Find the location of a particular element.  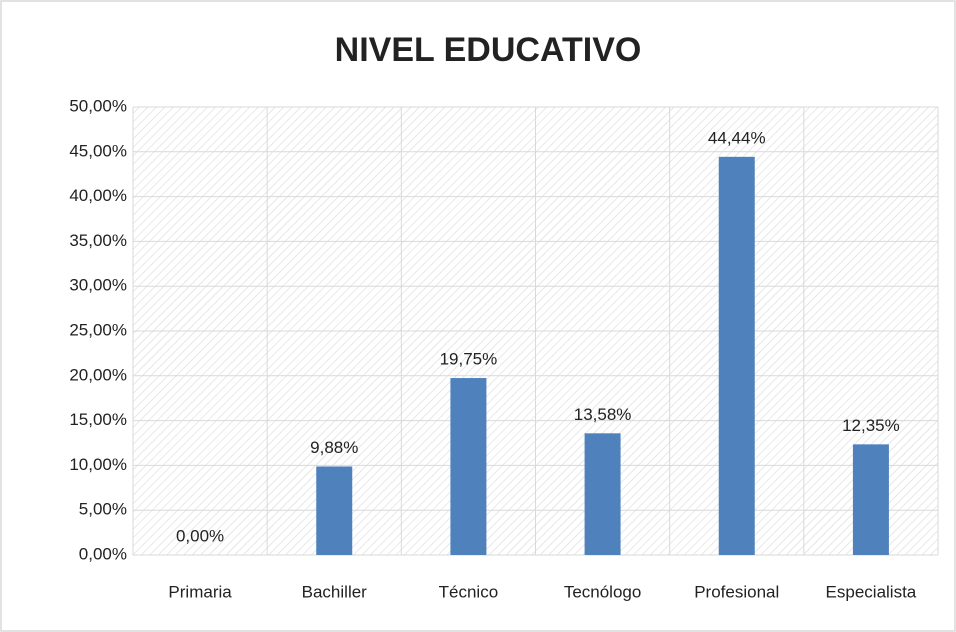

x-tick-label: Técnico is located at coordinates (469, 591).